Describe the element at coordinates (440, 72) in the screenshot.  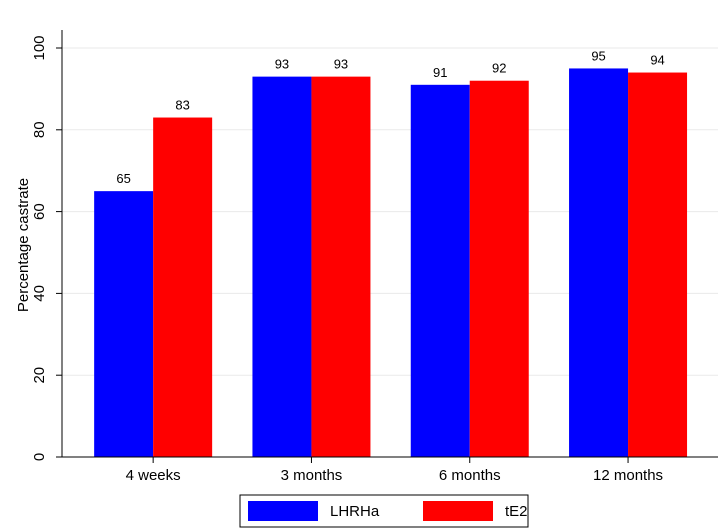
I see `value-label: 91` at that location.